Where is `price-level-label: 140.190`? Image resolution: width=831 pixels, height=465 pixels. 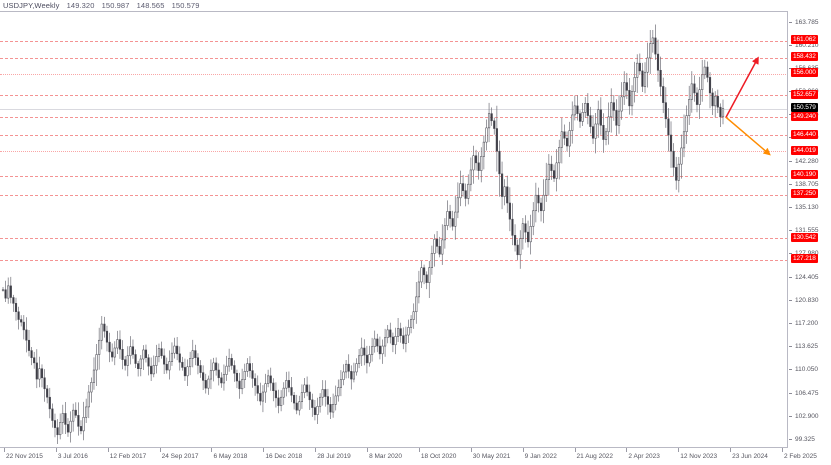
price-level-label: 140.190 is located at coordinates (804, 175).